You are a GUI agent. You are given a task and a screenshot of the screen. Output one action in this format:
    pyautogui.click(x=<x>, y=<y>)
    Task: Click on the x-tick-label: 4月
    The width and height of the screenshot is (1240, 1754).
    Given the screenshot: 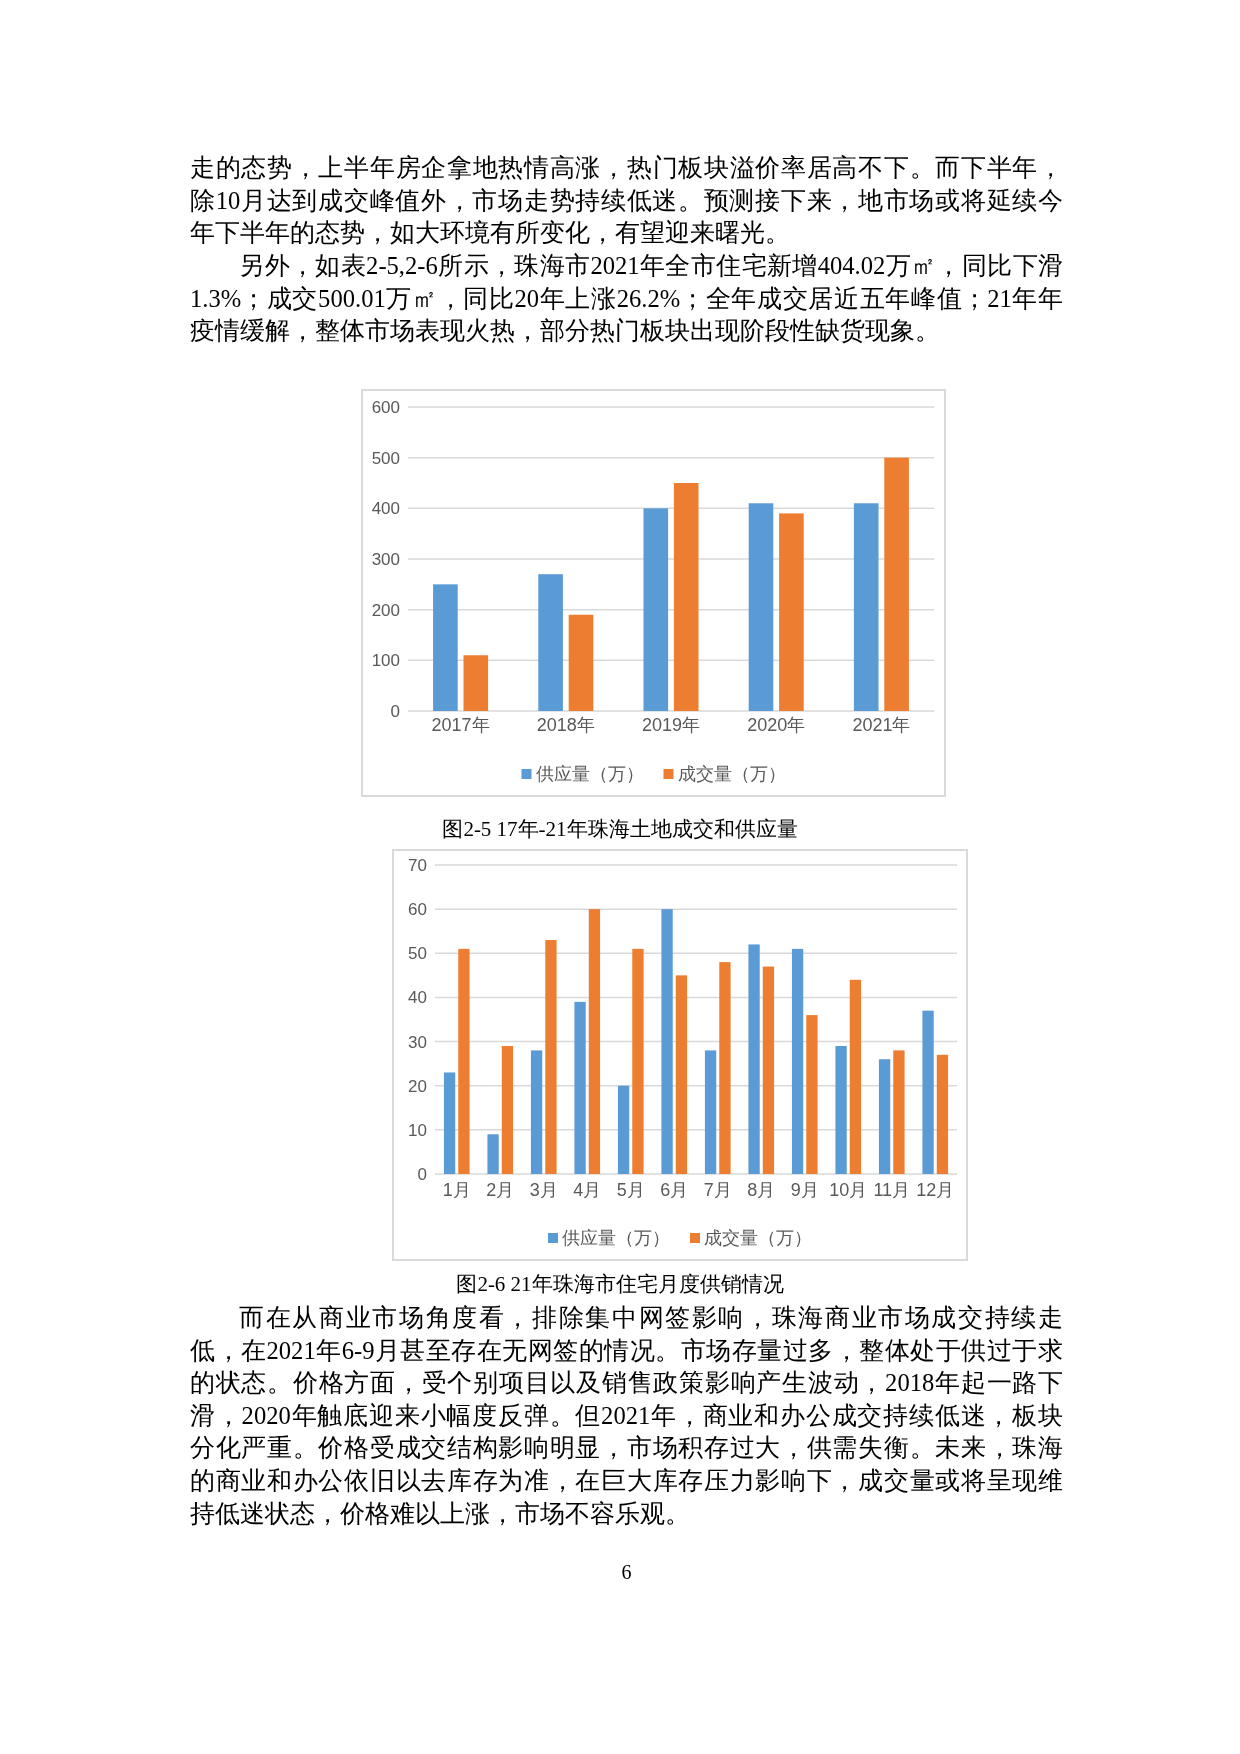 What is the action you would take?
    pyautogui.click(x=587, y=1190)
    